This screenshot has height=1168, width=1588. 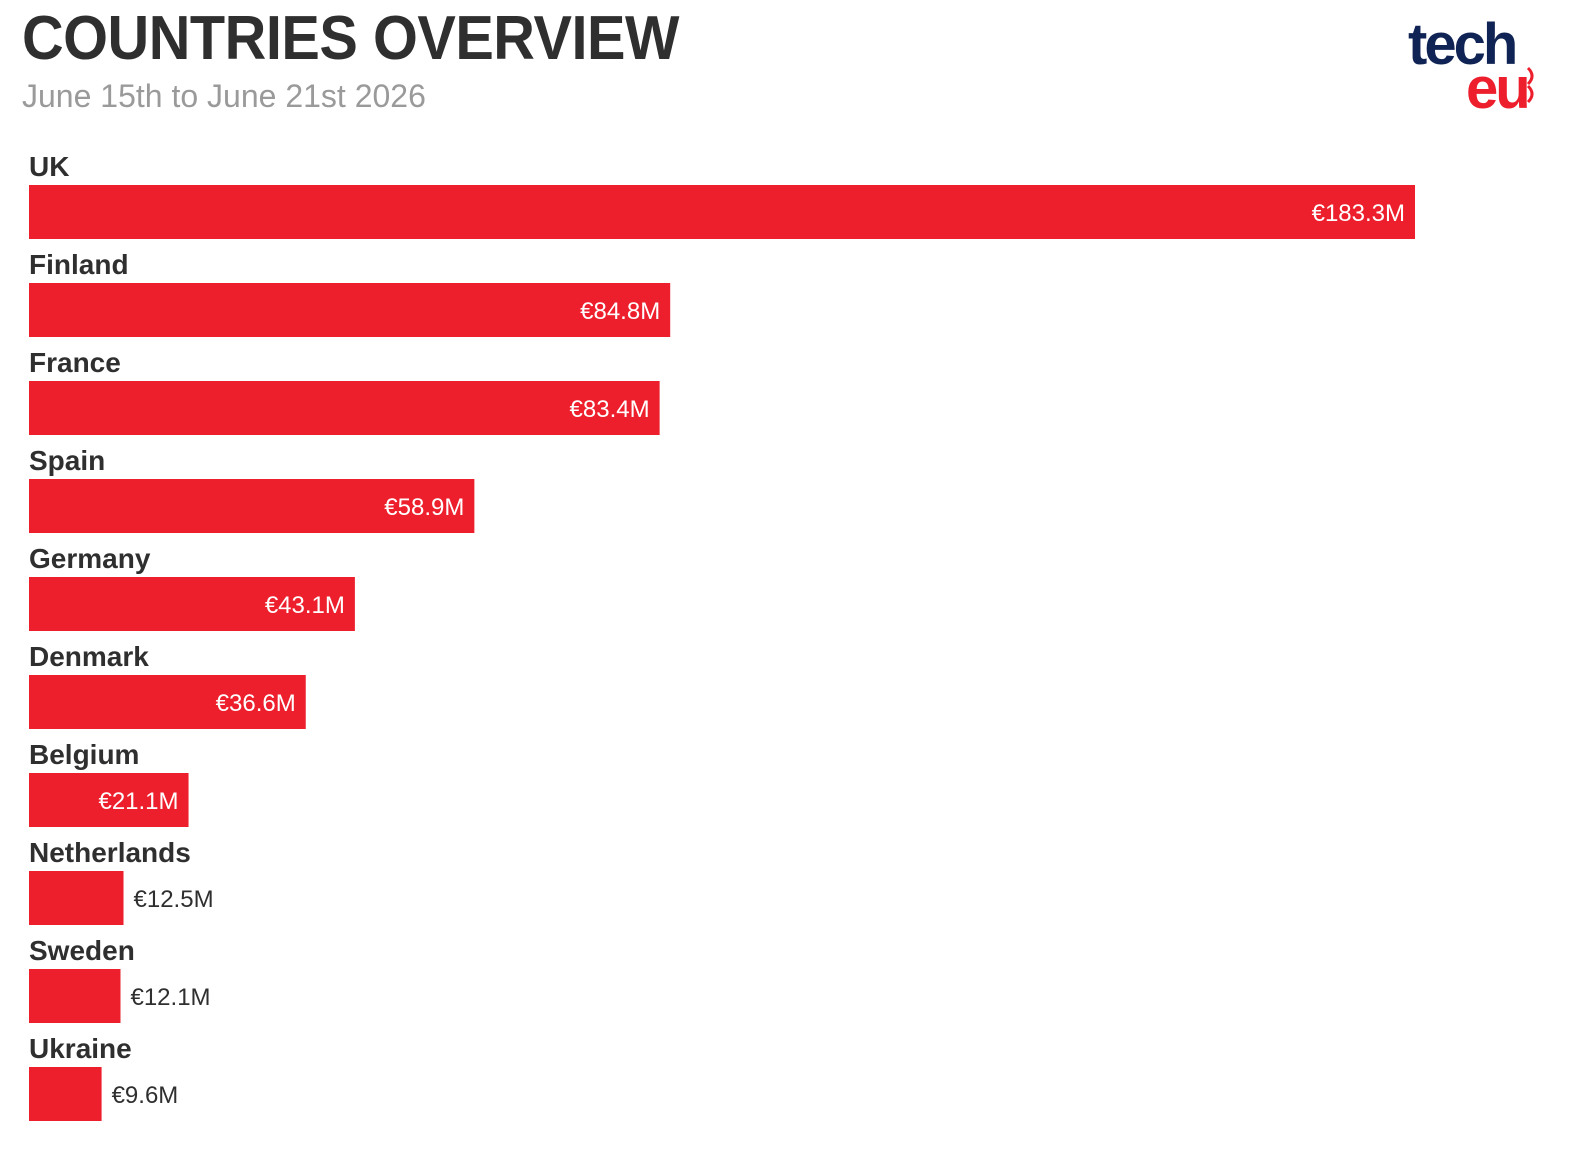 What do you see at coordinates (84, 754) in the screenshot?
I see `category-label: Belgium` at bounding box center [84, 754].